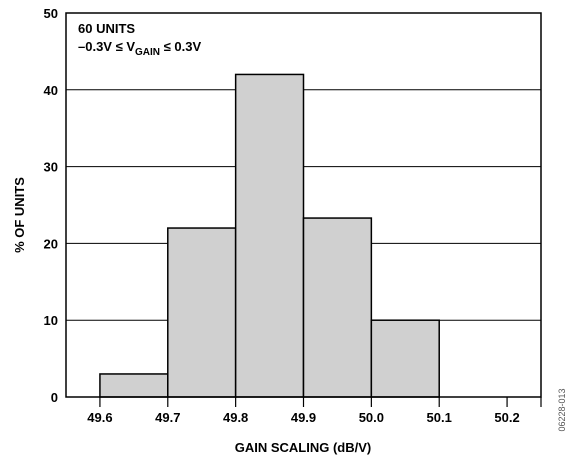  I want to click on annotation-range-sub: GAIN, so click(147, 52).